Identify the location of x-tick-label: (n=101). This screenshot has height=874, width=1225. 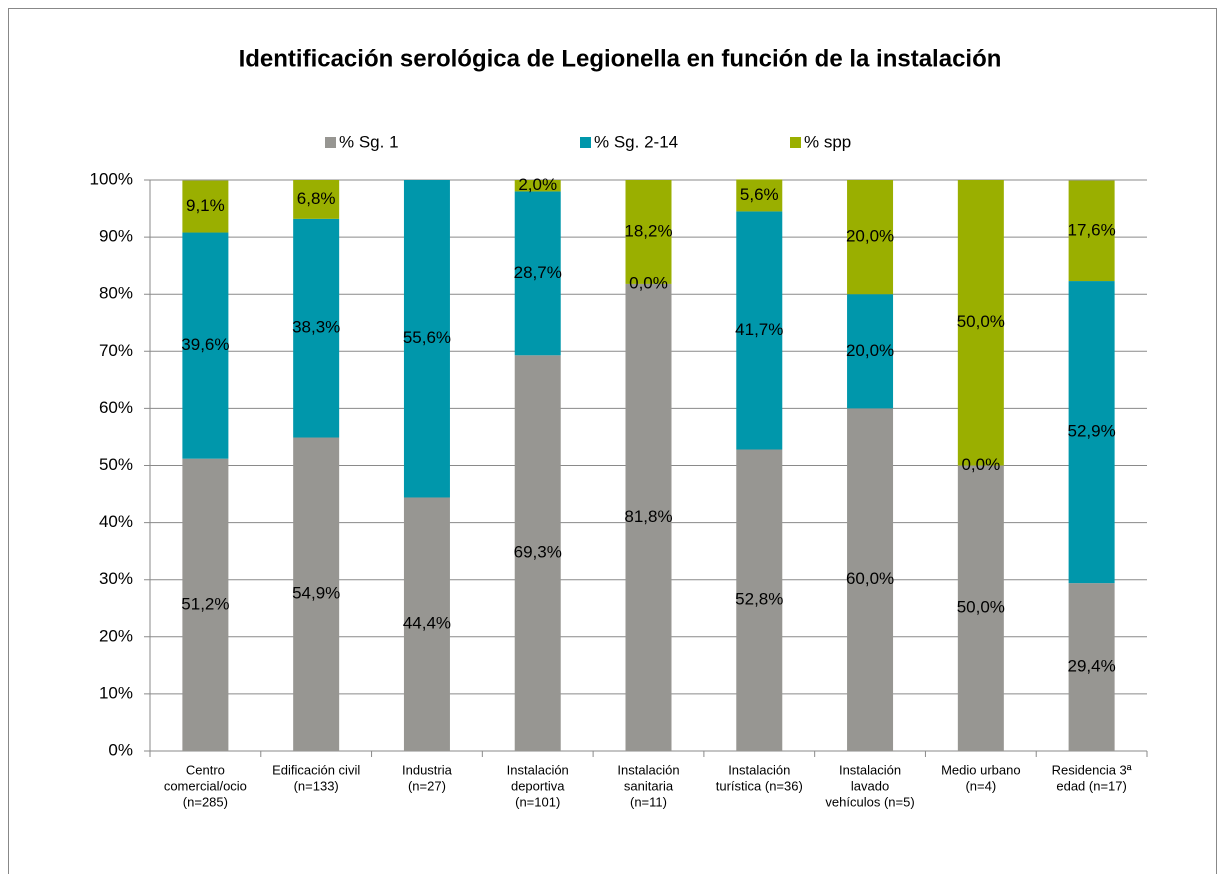
(537, 801).